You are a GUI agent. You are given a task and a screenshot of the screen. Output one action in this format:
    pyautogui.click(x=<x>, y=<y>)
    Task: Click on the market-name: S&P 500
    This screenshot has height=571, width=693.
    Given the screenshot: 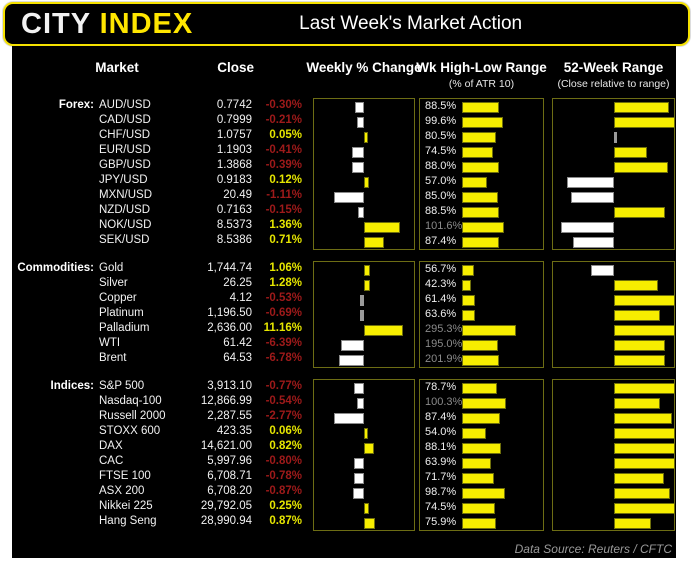 What is the action you would take?
    pyautogui.click(x=122, y=386)
    